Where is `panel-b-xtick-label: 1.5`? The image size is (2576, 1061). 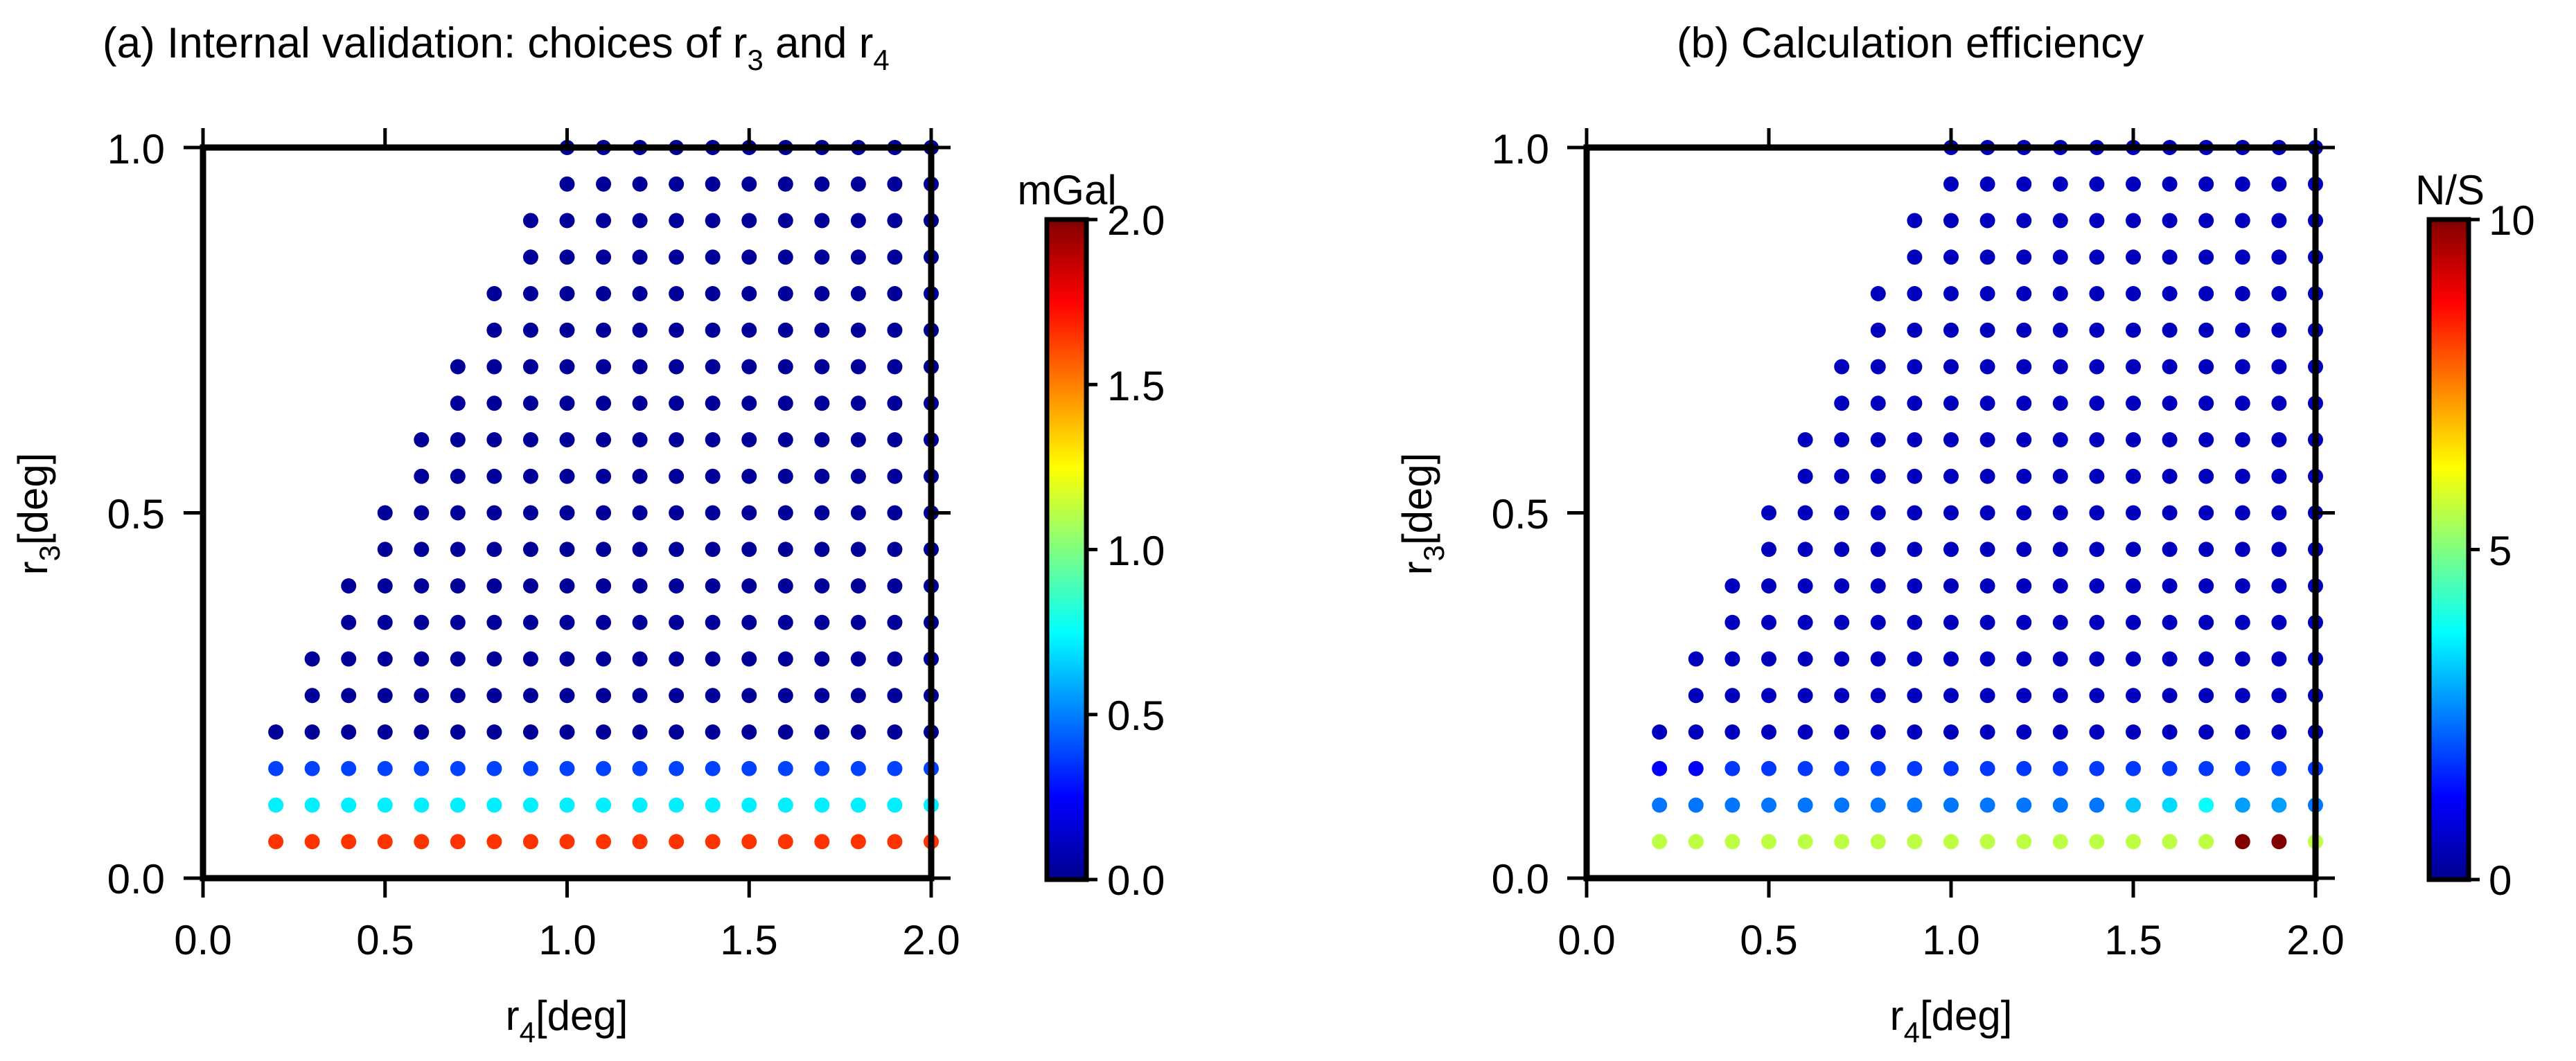
panel-b-xtick-label: 1.5 is located at coordinates (2133, 940).